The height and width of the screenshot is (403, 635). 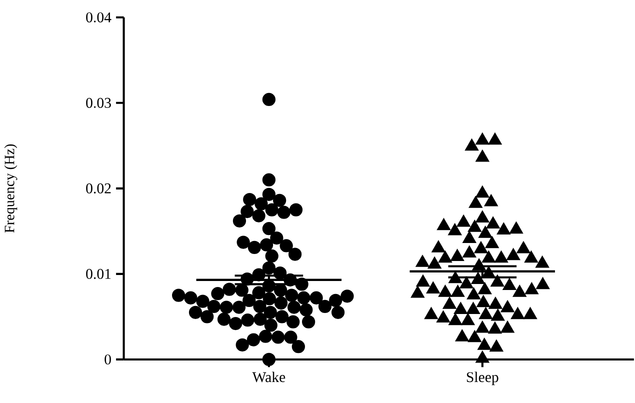 I want to click on y-tick-label: 0.02, so click(x=98, y=188).